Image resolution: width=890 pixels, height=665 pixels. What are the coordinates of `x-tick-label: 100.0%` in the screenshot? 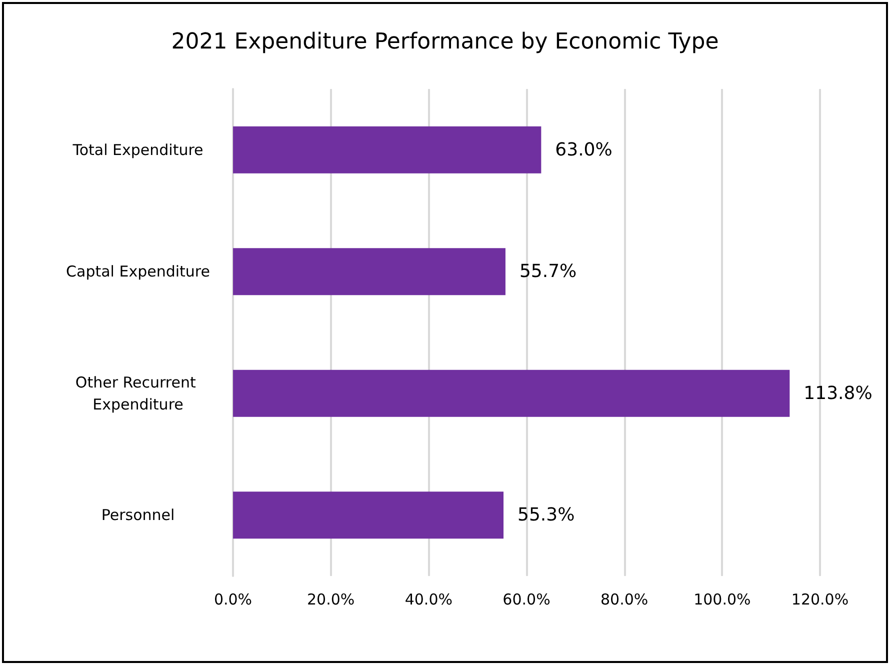 It's located at (722, 599).